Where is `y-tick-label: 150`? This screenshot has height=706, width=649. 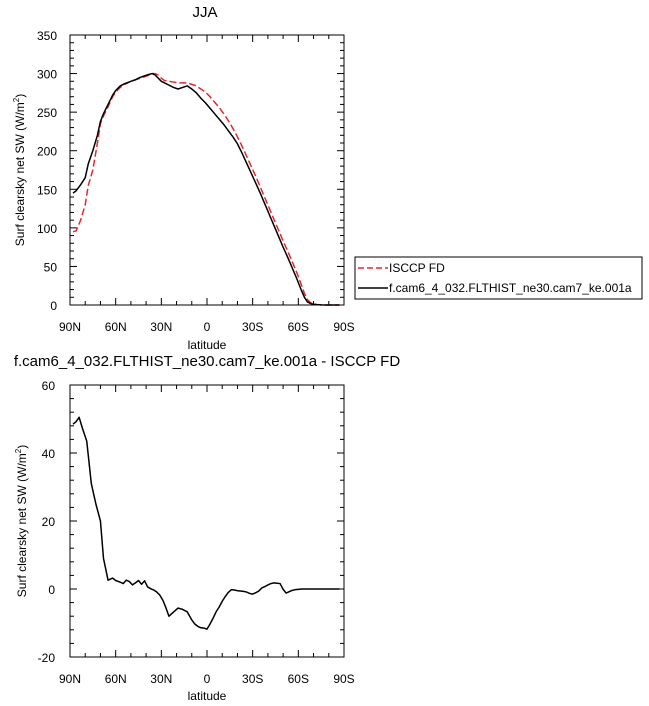
y-tick-label: 150 is located at coordinates (47, 190).